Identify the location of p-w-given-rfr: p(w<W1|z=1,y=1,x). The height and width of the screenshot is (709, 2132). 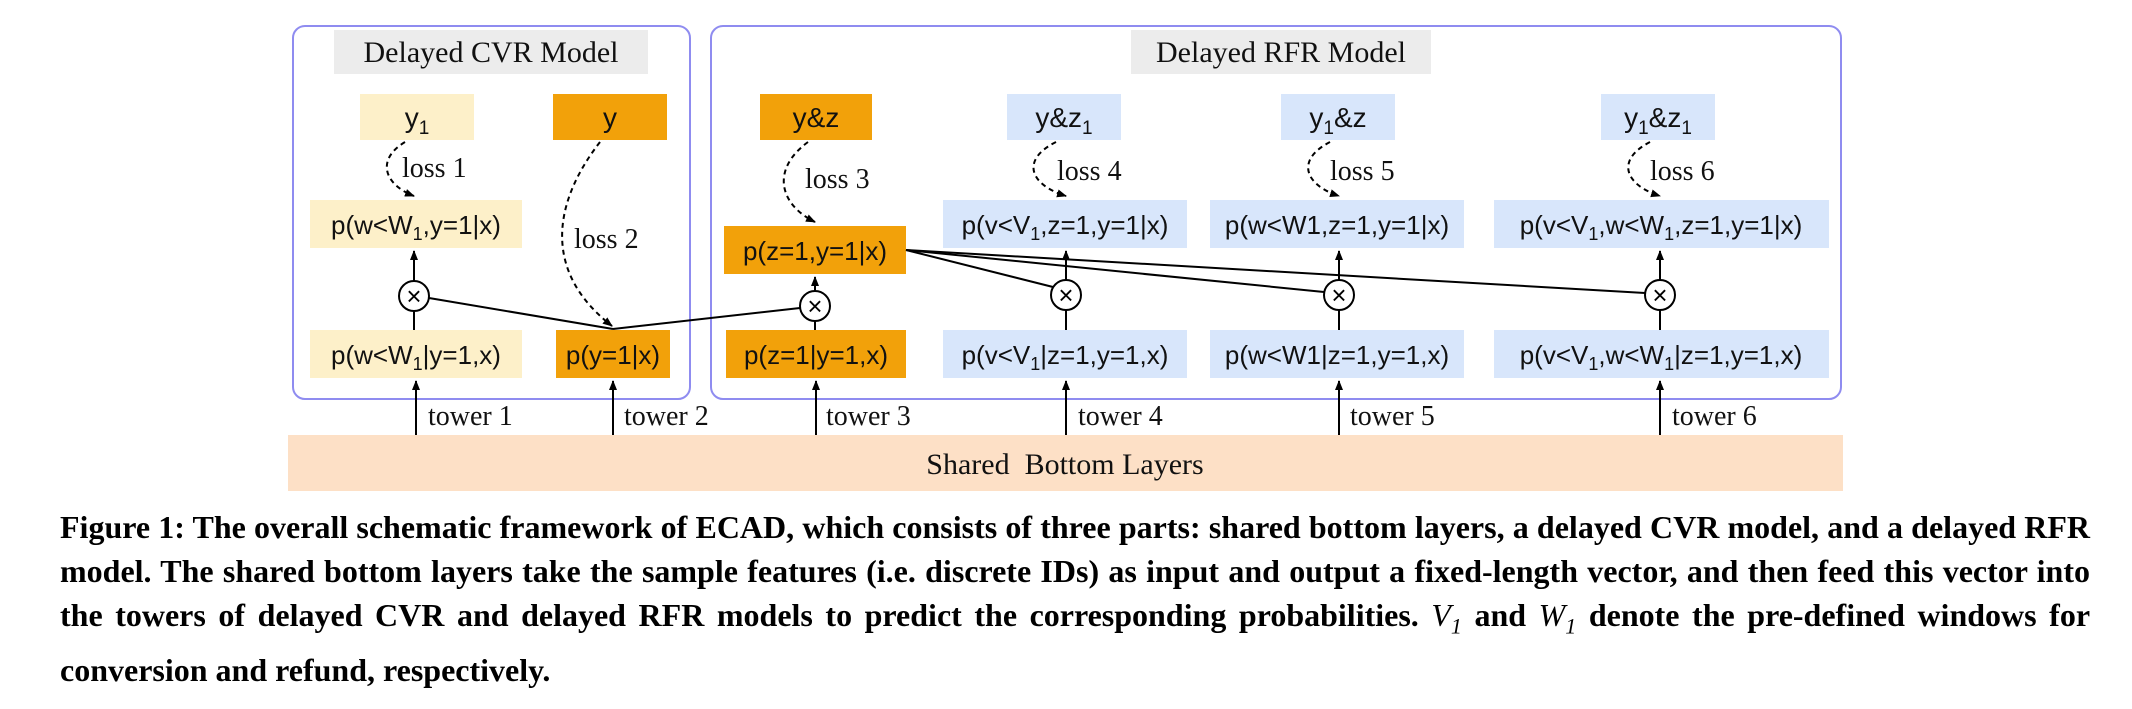
(1337, 355).